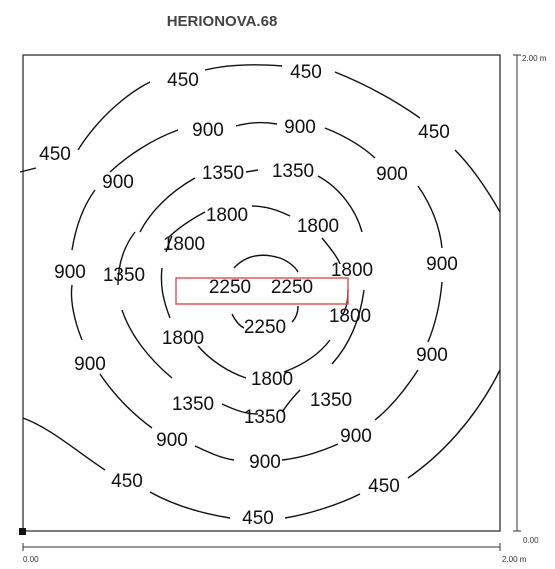  Describe the element at coordinates (531, 540) in the screenshot. I see `y-scale-bottom-label: 0.00` at that location.